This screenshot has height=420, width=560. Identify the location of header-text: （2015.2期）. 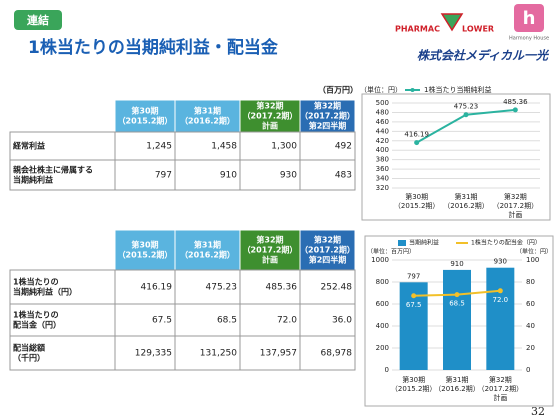
(145, 121).